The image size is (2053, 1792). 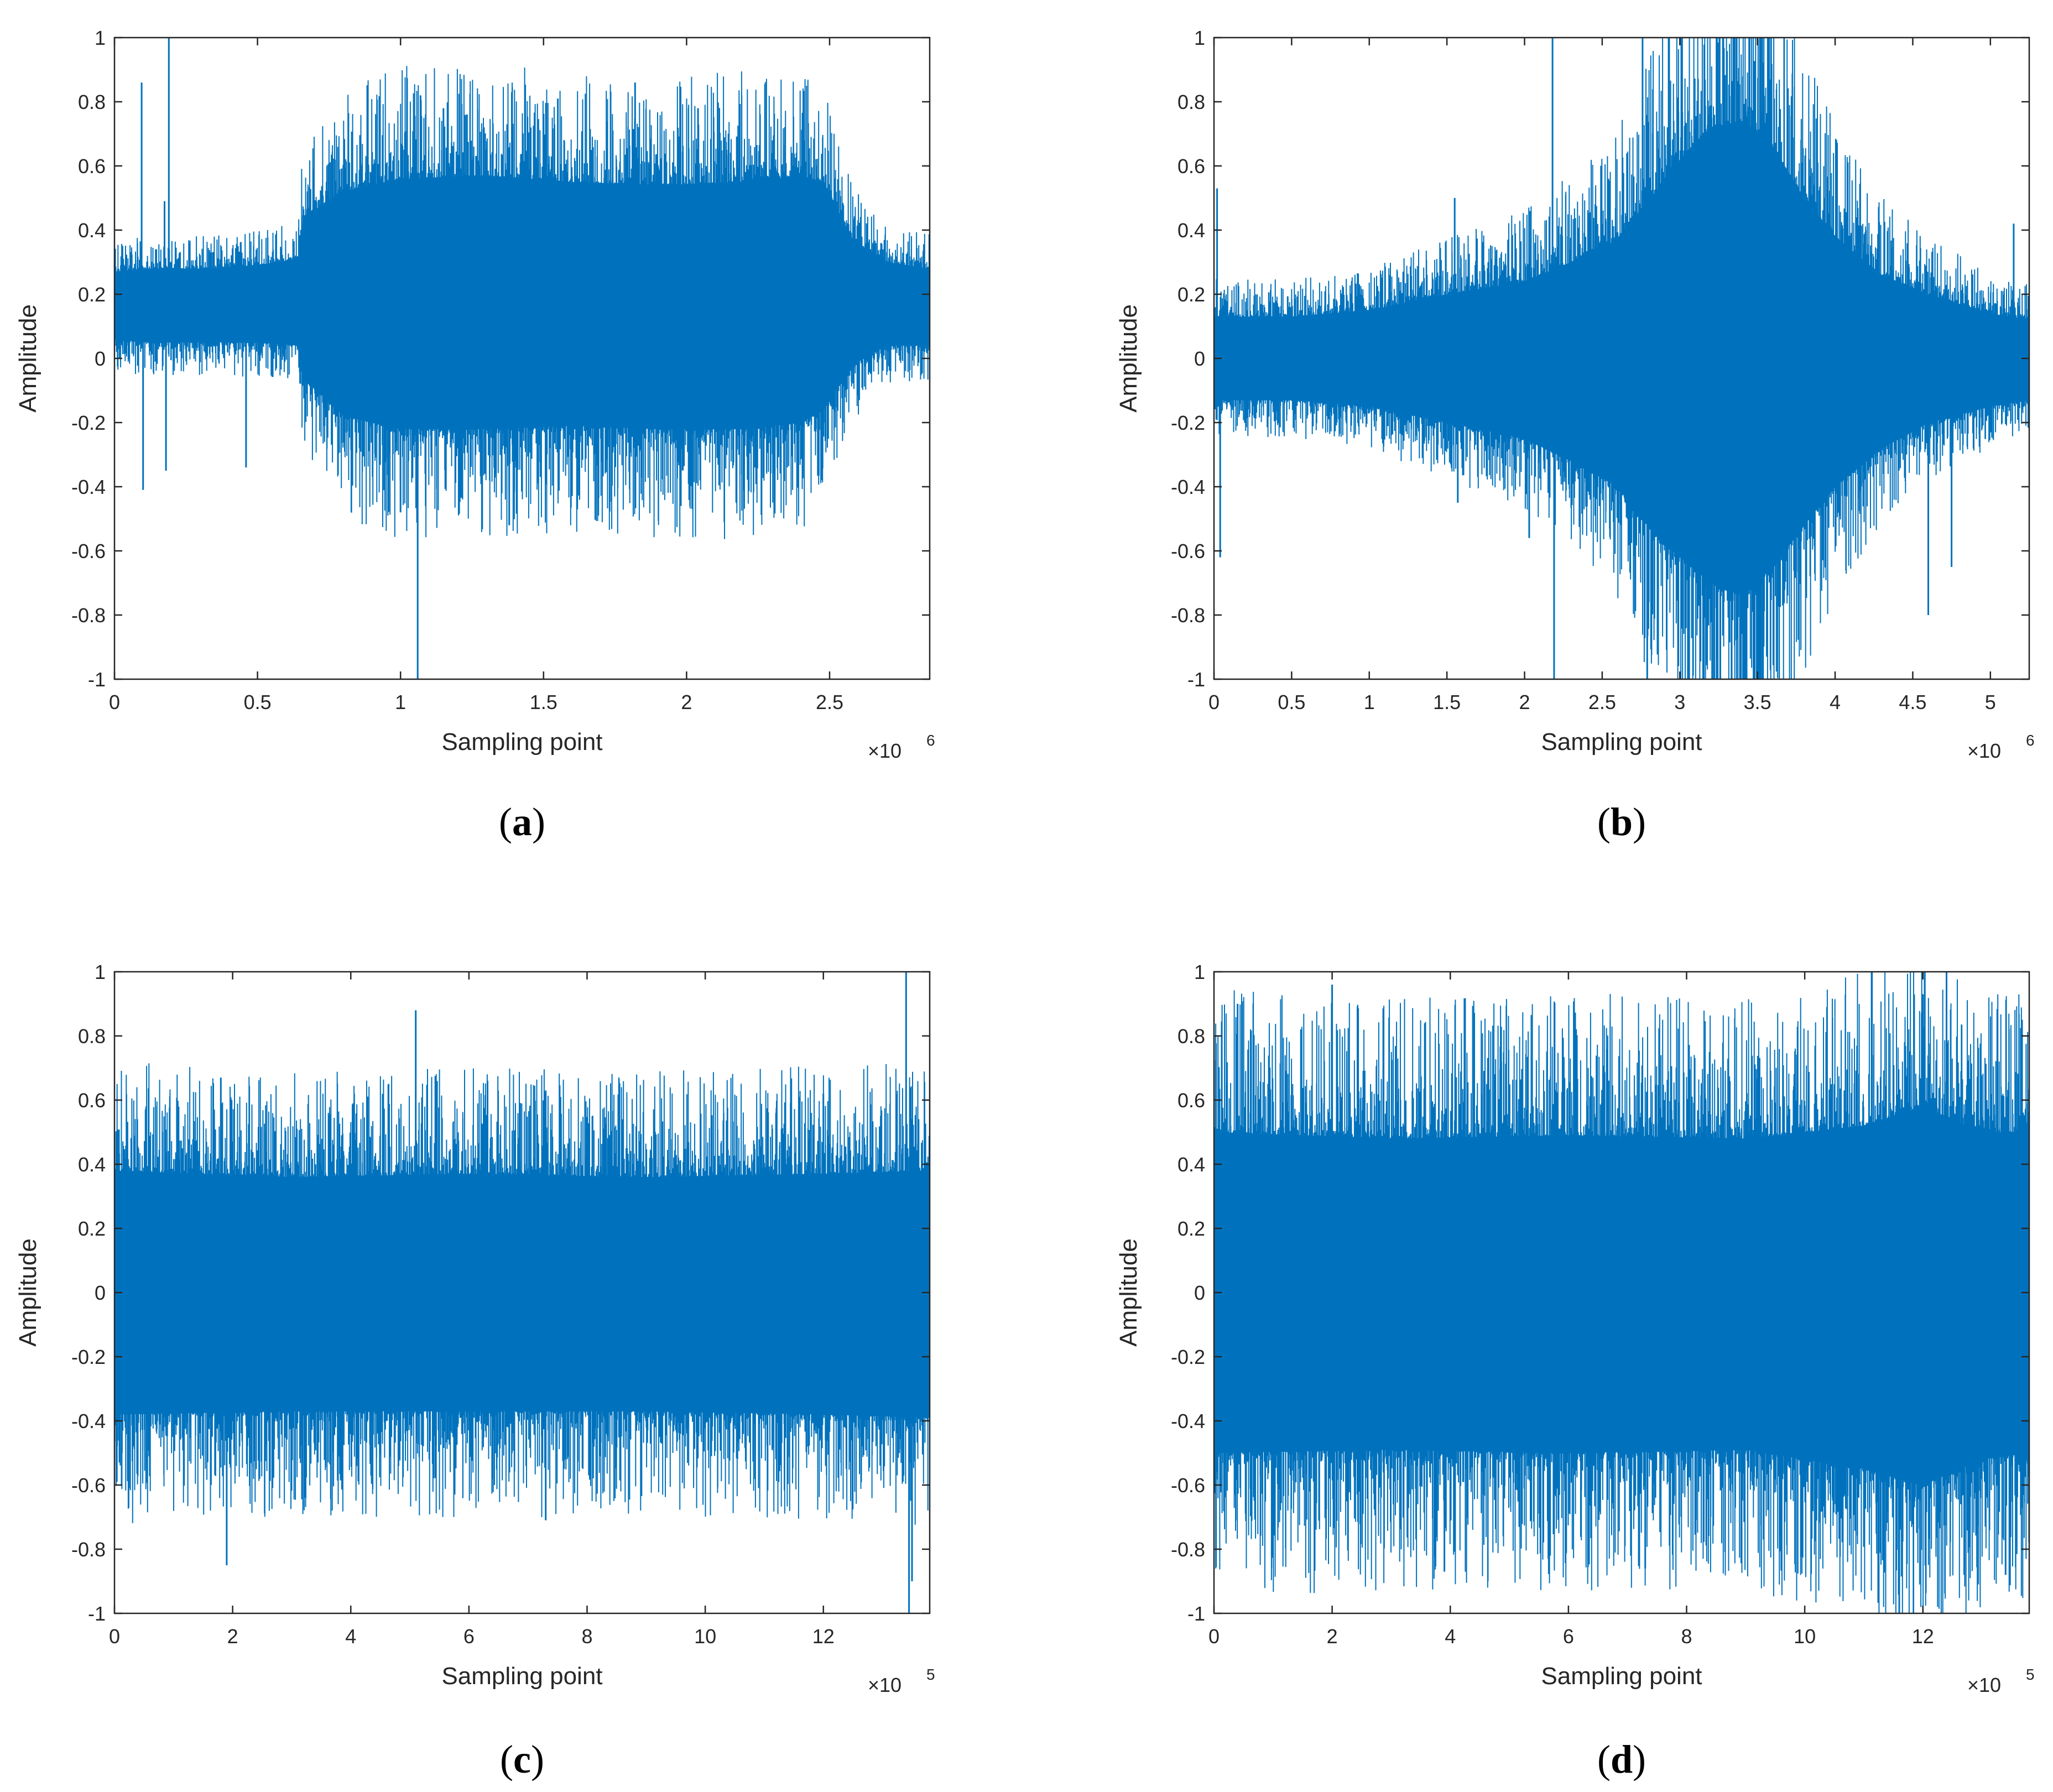 I want to click on panel-caption: (d), so click(x=1621, y=1759).